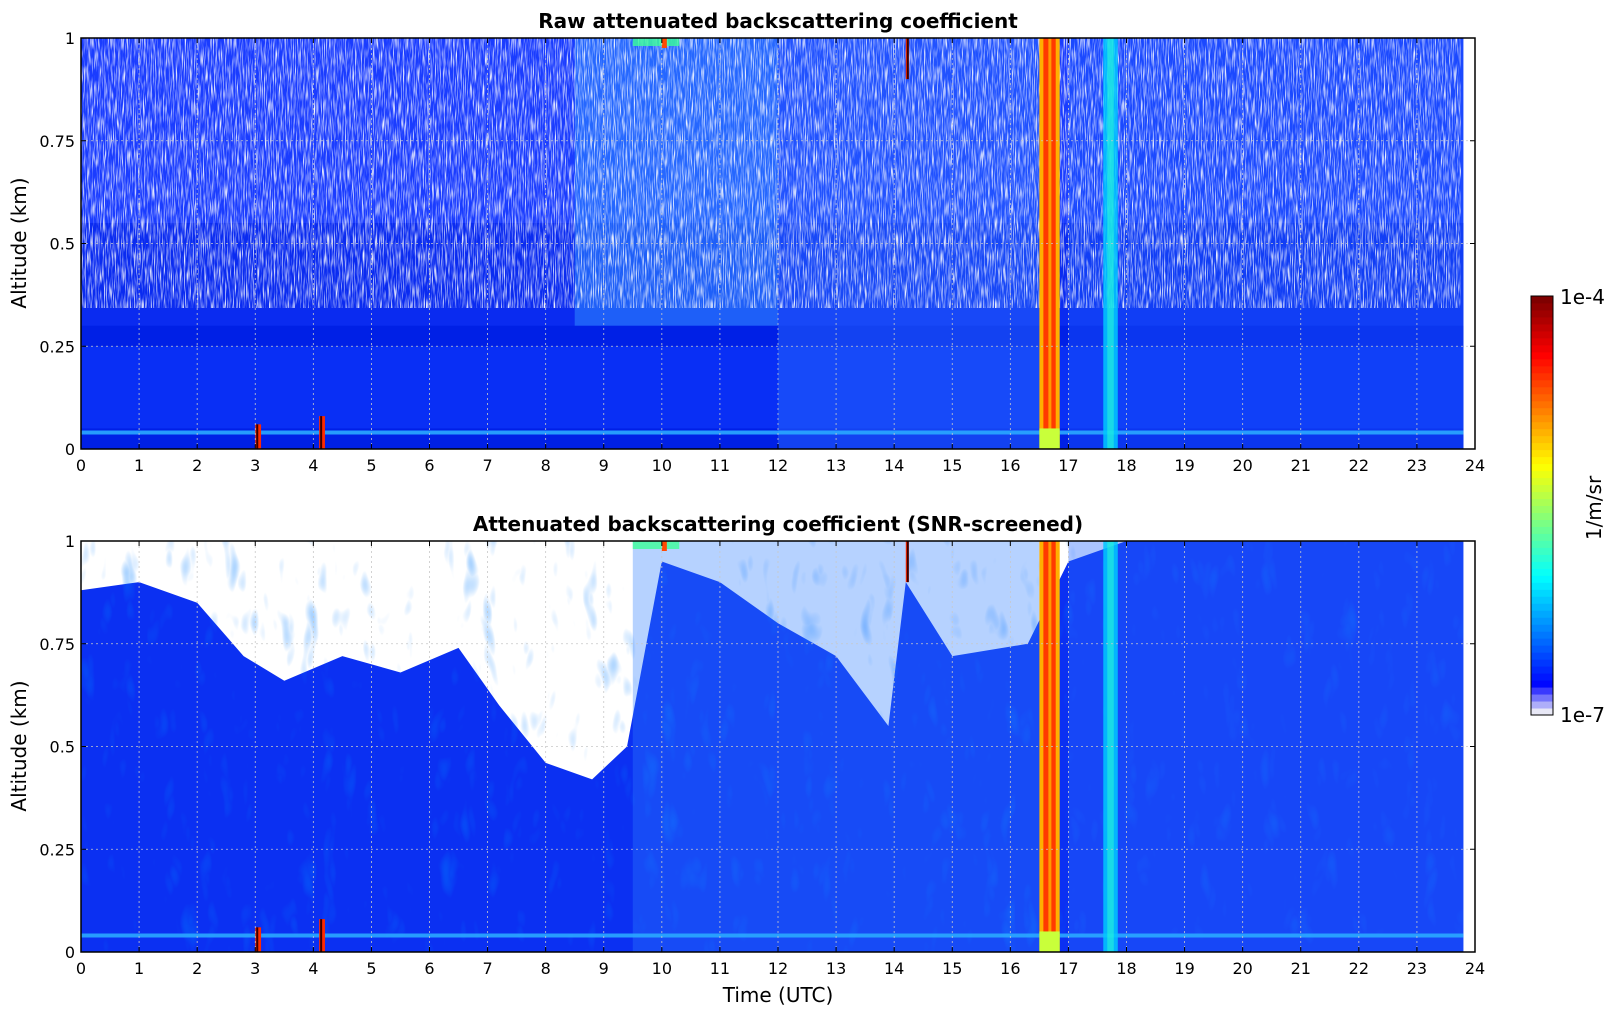  I want to click on x-tick-label: 16, so click(1010, 465).